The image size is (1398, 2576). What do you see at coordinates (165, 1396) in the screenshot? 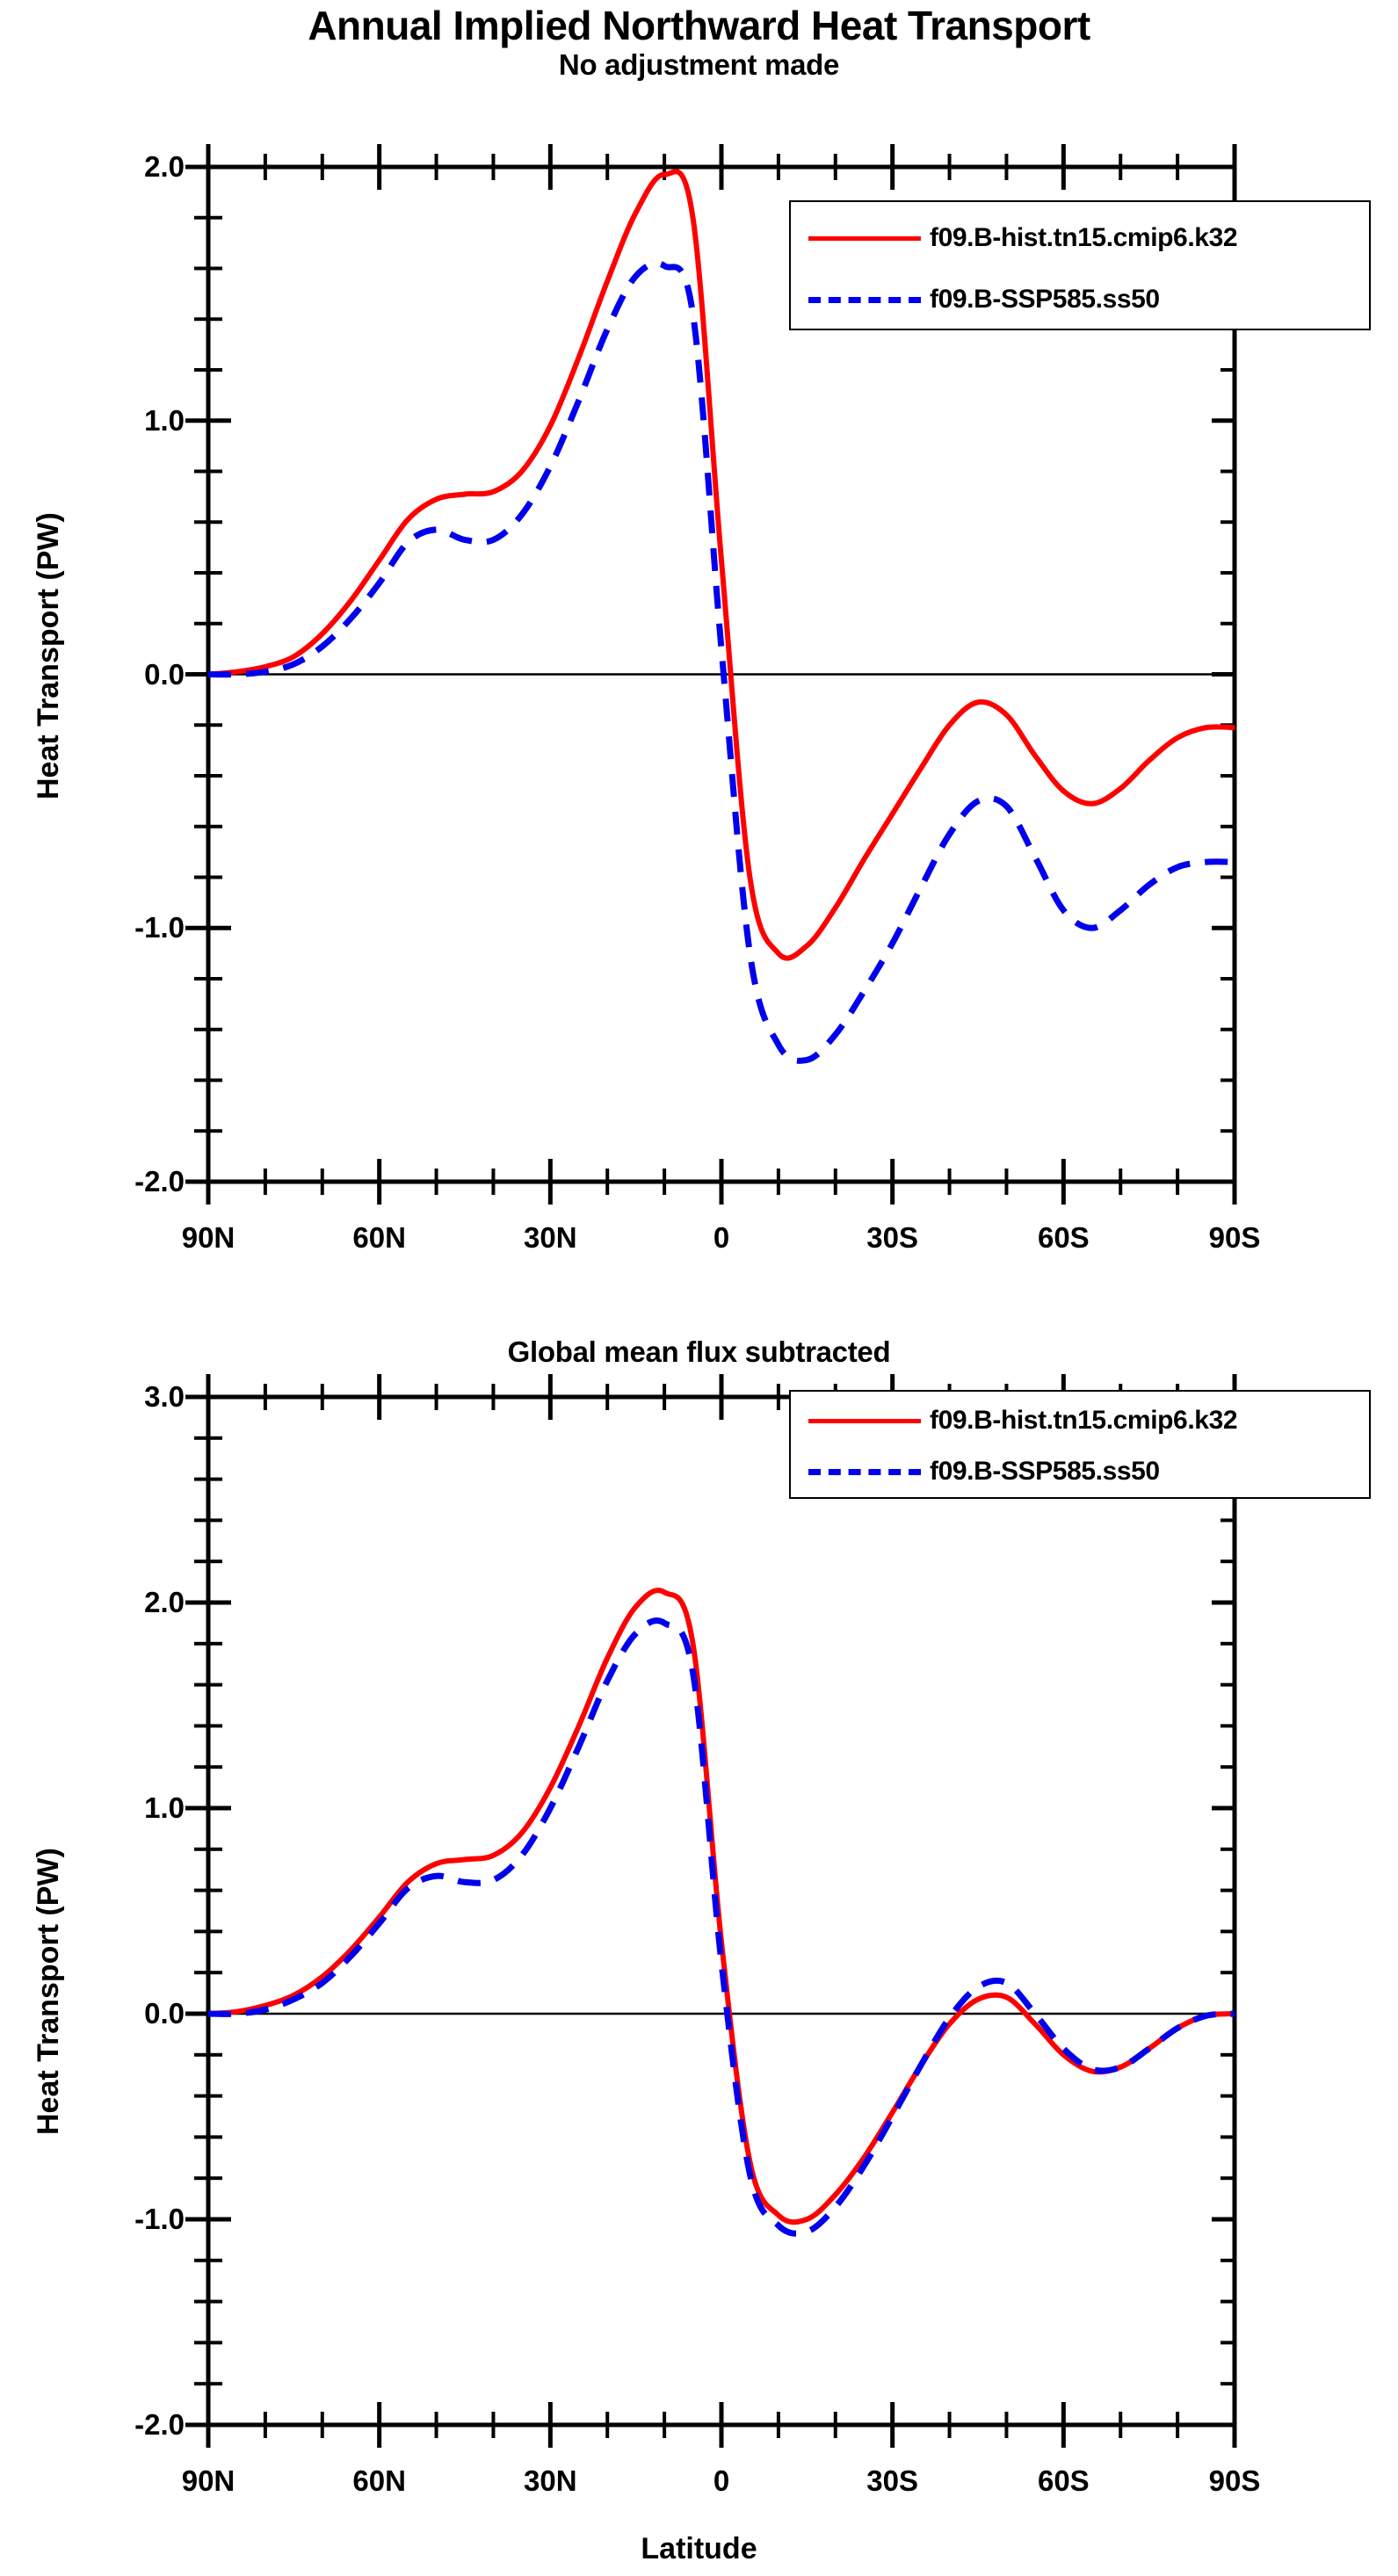
I see `y-tick-label: 3.0` at bounding box center [165, 1396].